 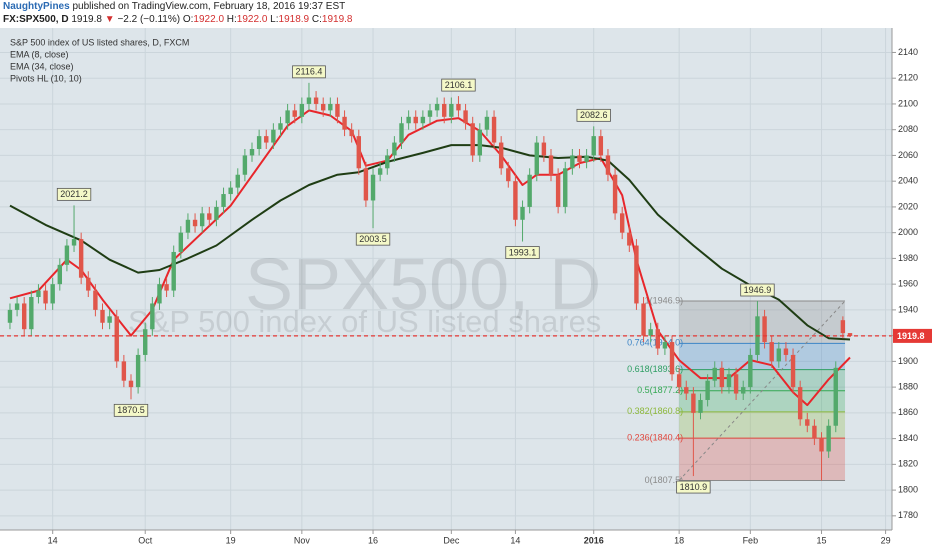 I want to click on pivot-value: 1810.9, so click(x=694, y=487).